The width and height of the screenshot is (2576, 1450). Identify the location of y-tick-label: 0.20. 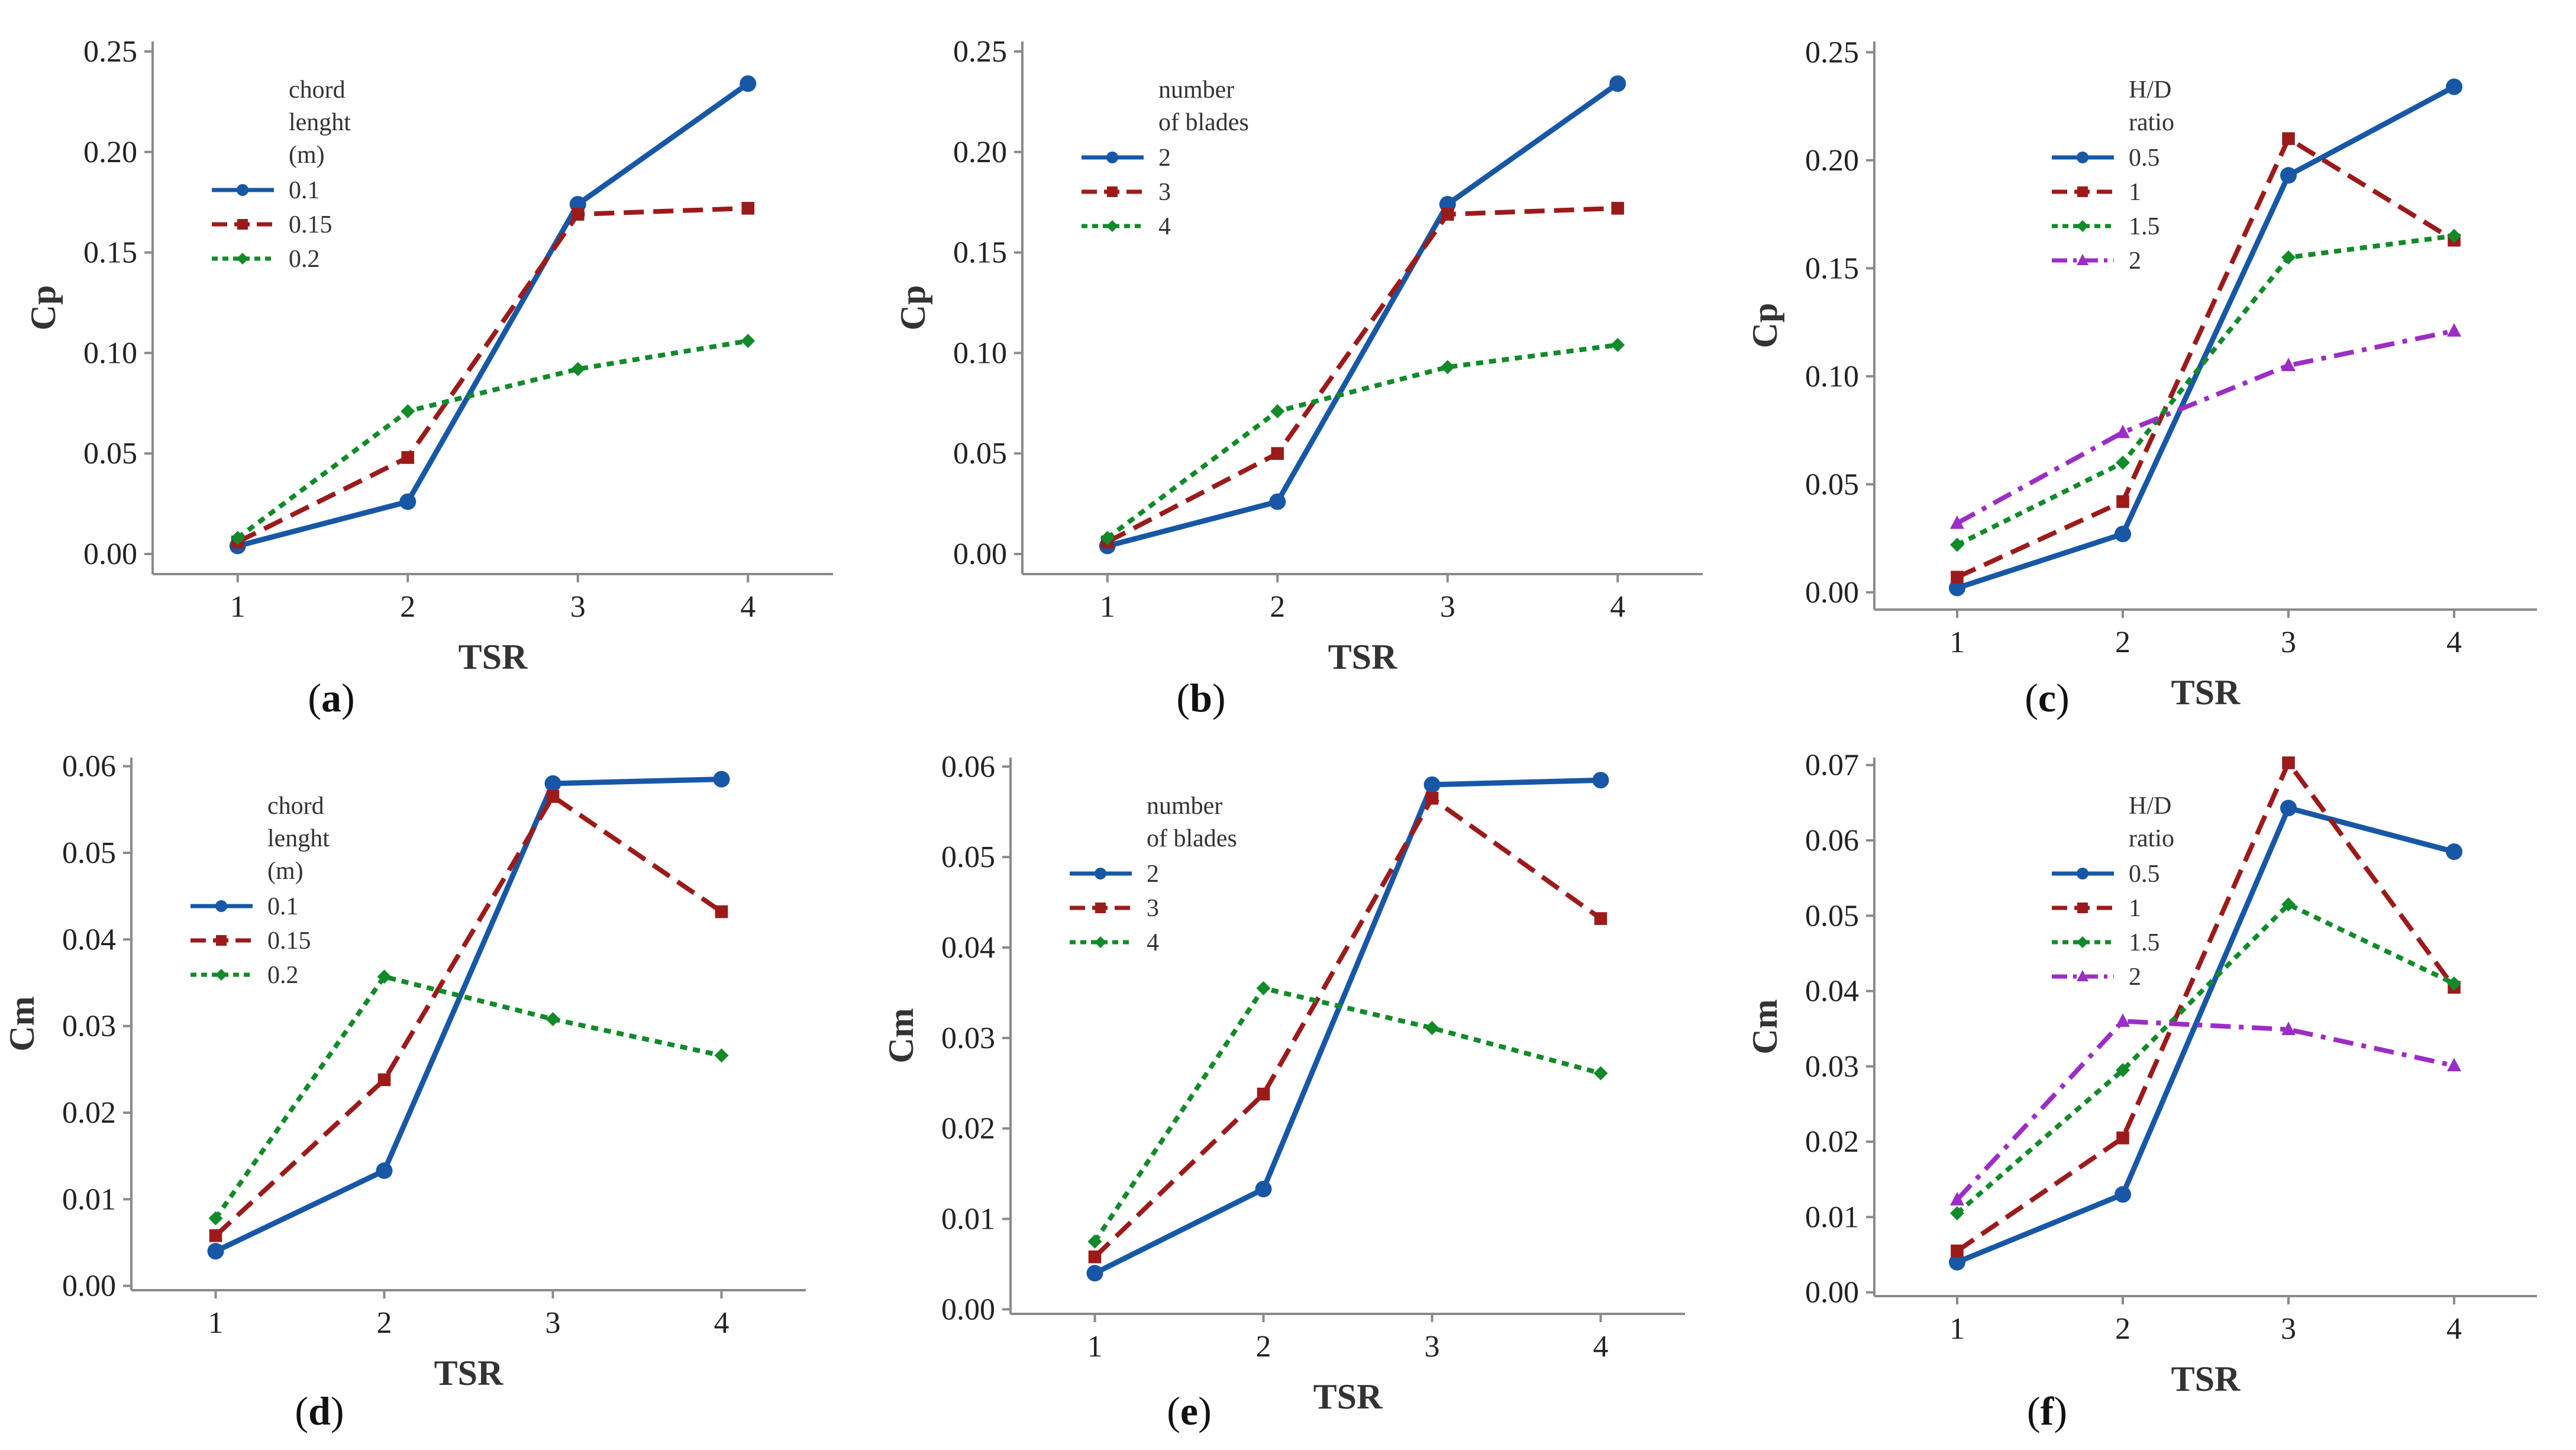
(980, 152).